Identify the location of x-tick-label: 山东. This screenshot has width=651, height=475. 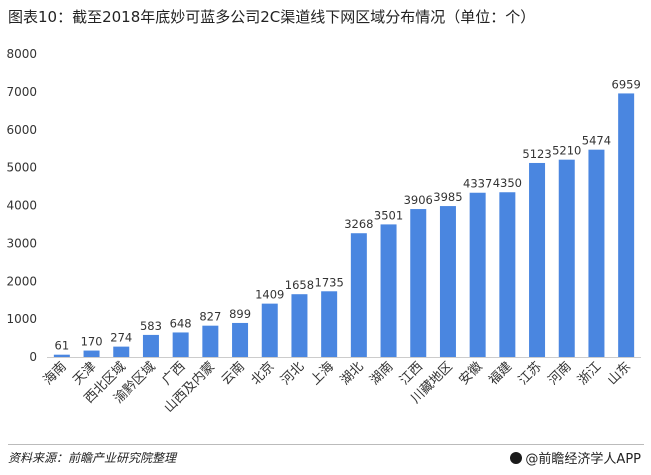
(619, 373).